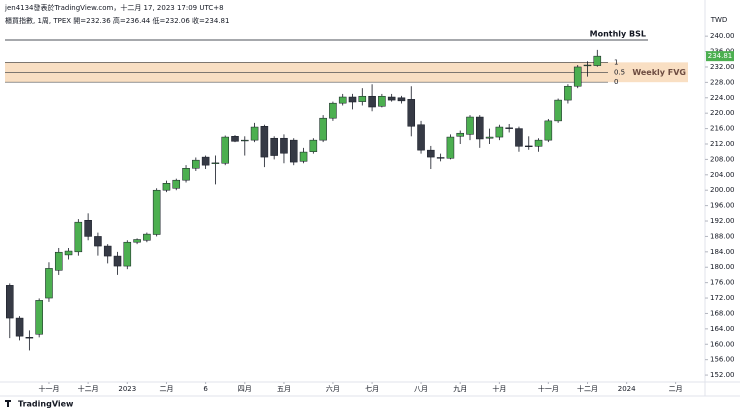  What do you see at coordinates (722, 236) in the screenshot?
I see `y-tick-label: 188.00` at bounding box center [722, 236].